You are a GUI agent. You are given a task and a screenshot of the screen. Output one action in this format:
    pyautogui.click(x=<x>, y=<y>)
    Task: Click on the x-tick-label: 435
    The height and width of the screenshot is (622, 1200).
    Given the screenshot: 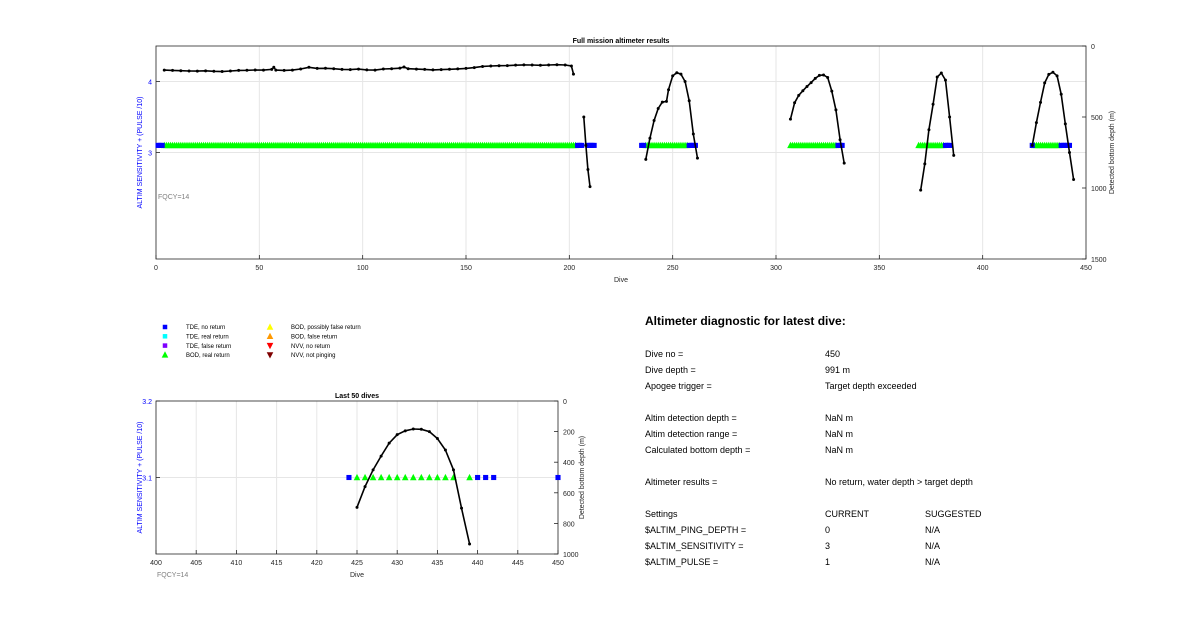 What is the action you would take?
    pyautogui.click(x=438, y=563)
    